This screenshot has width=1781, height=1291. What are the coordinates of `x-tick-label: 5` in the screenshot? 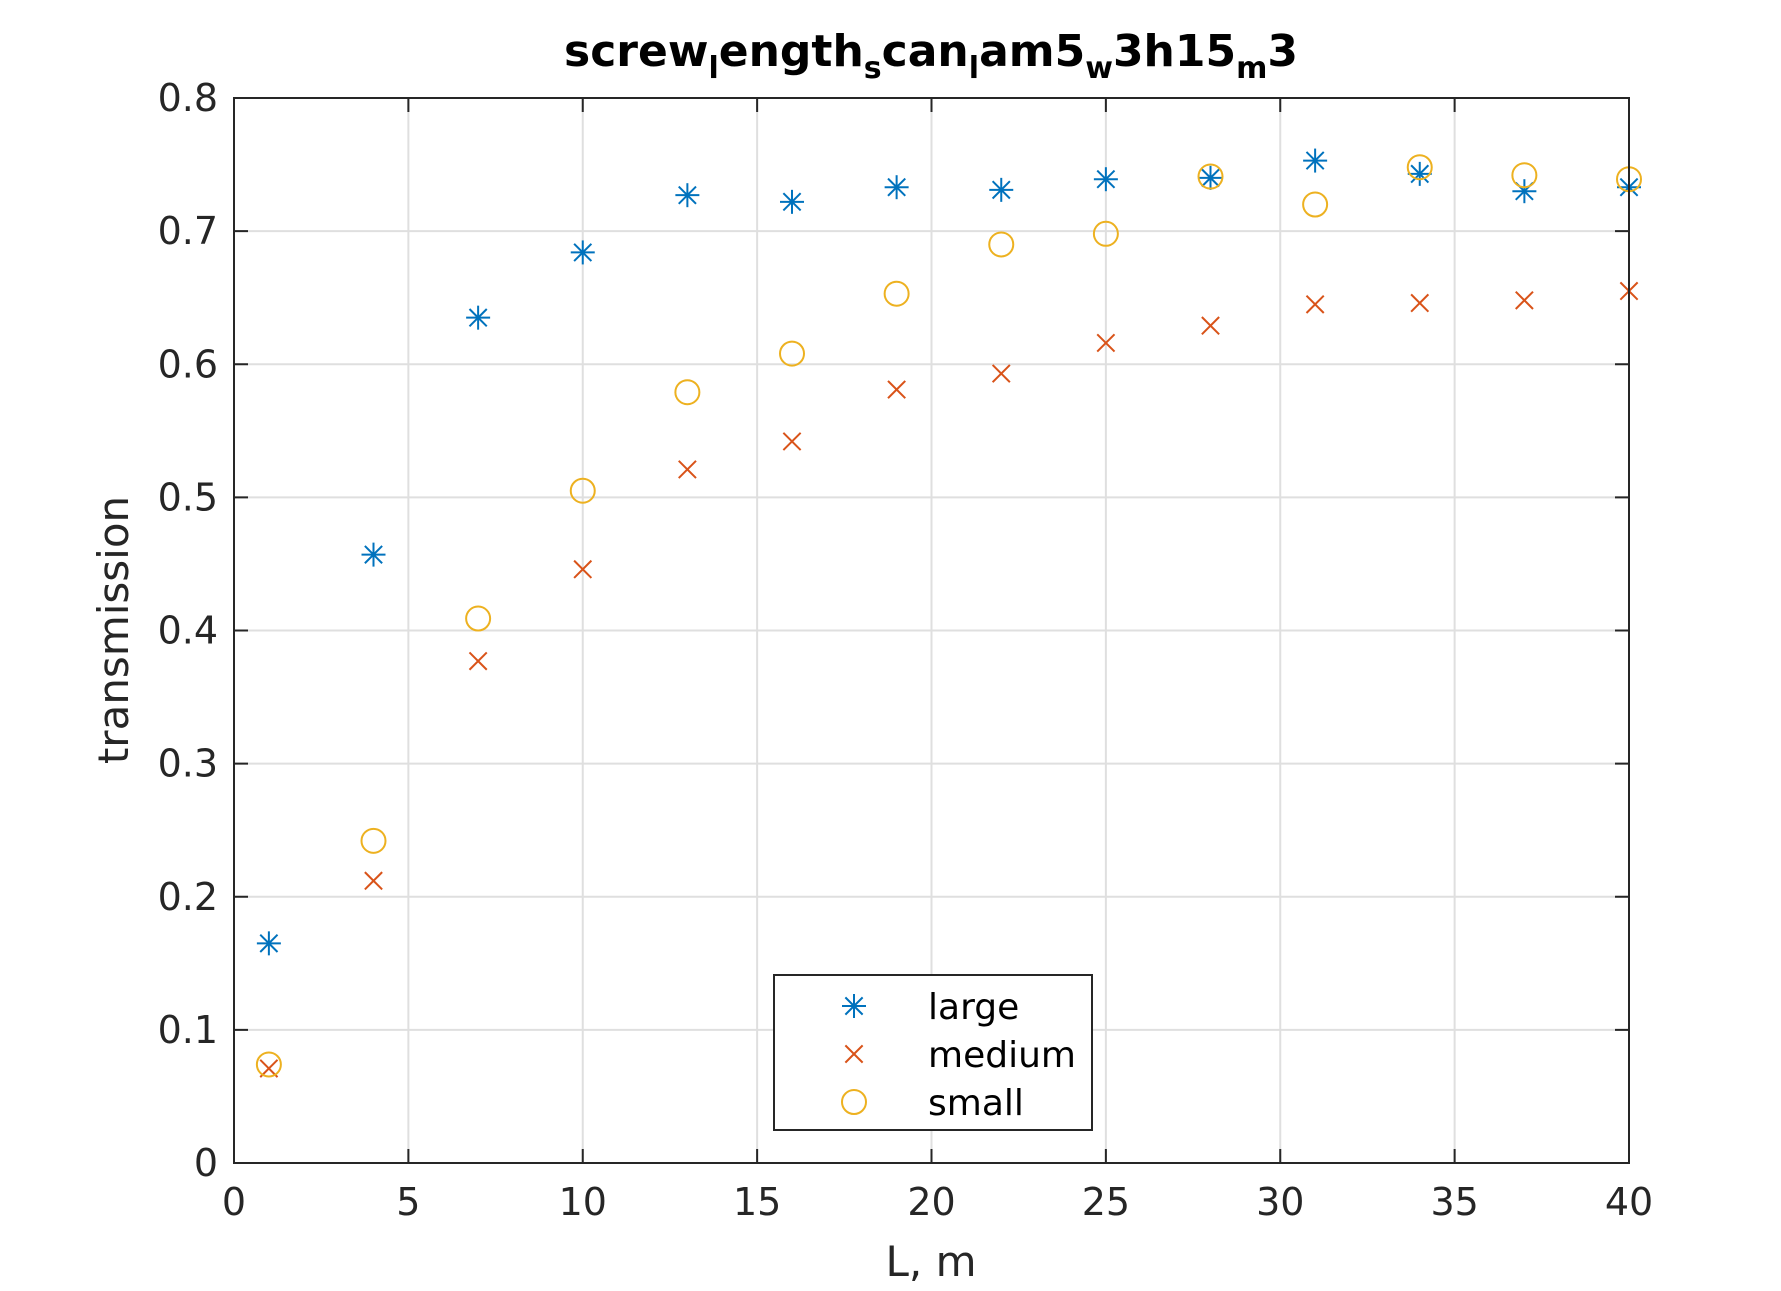 It's located at (408, 1202).